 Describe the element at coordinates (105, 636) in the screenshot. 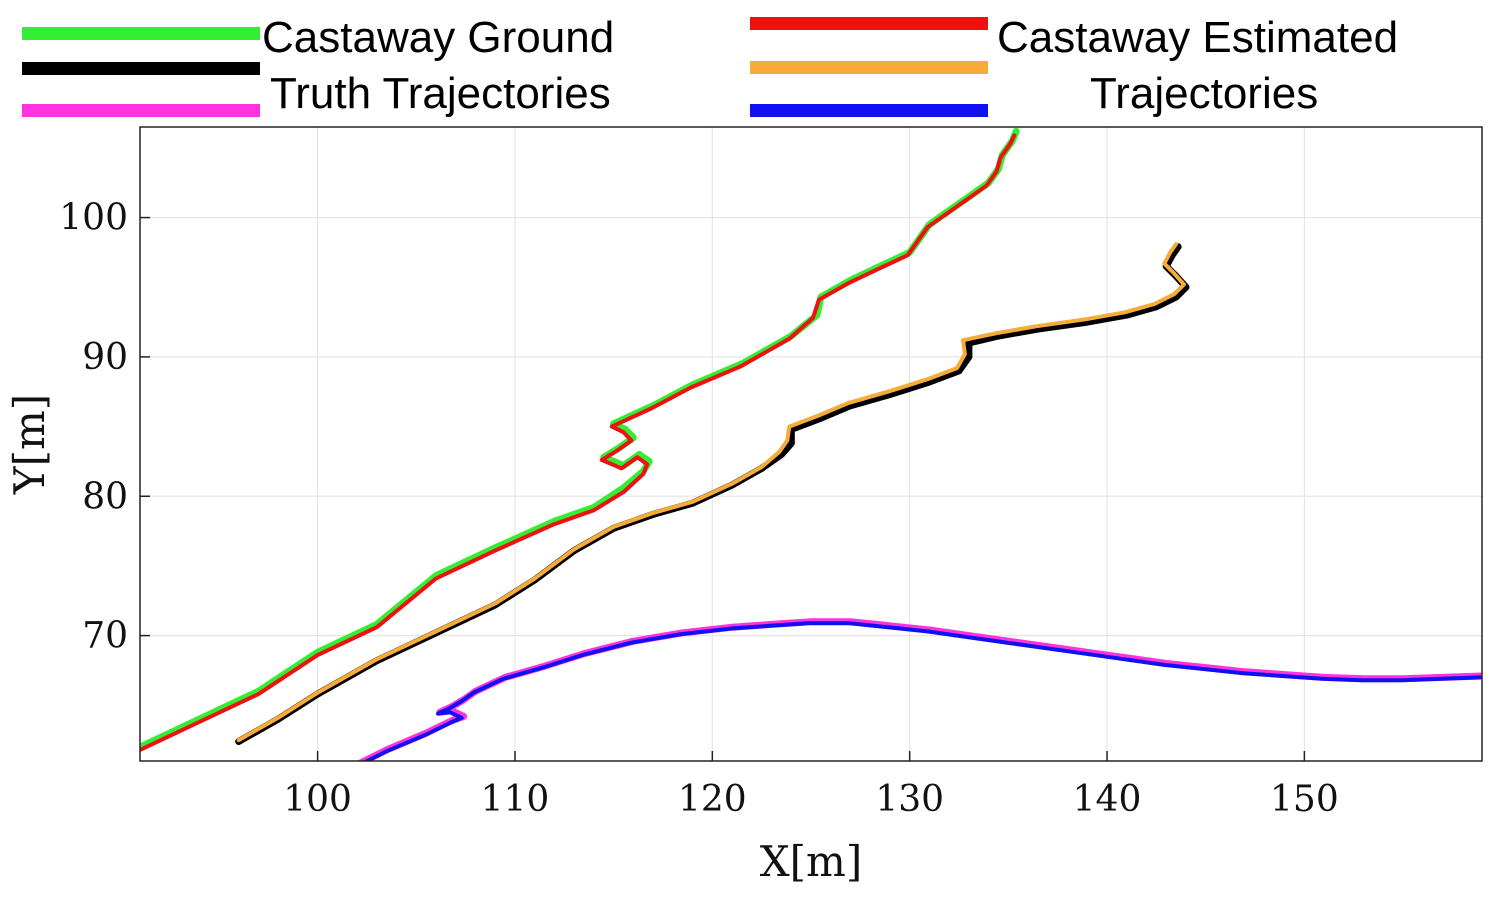

I see `y-tick-label: 70` at that location.